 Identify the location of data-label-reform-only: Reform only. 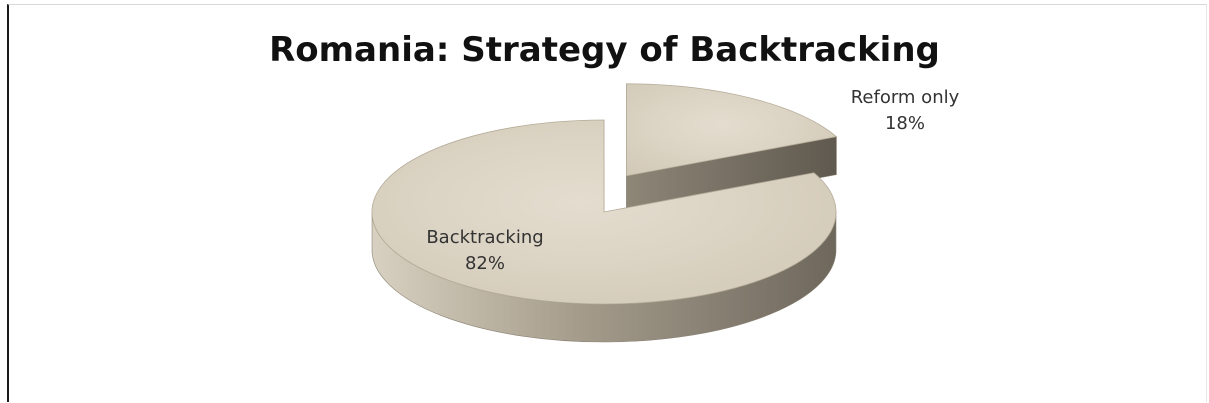
(905, 97).